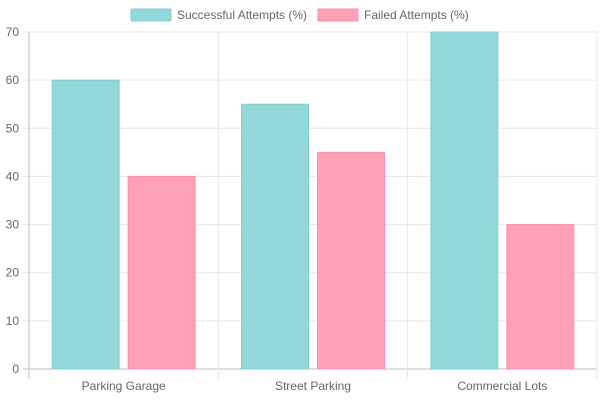 Image resolution: width=600 pixels, height=400 pixels. I want to click on y-tick-label: 0, so click(15, 369).